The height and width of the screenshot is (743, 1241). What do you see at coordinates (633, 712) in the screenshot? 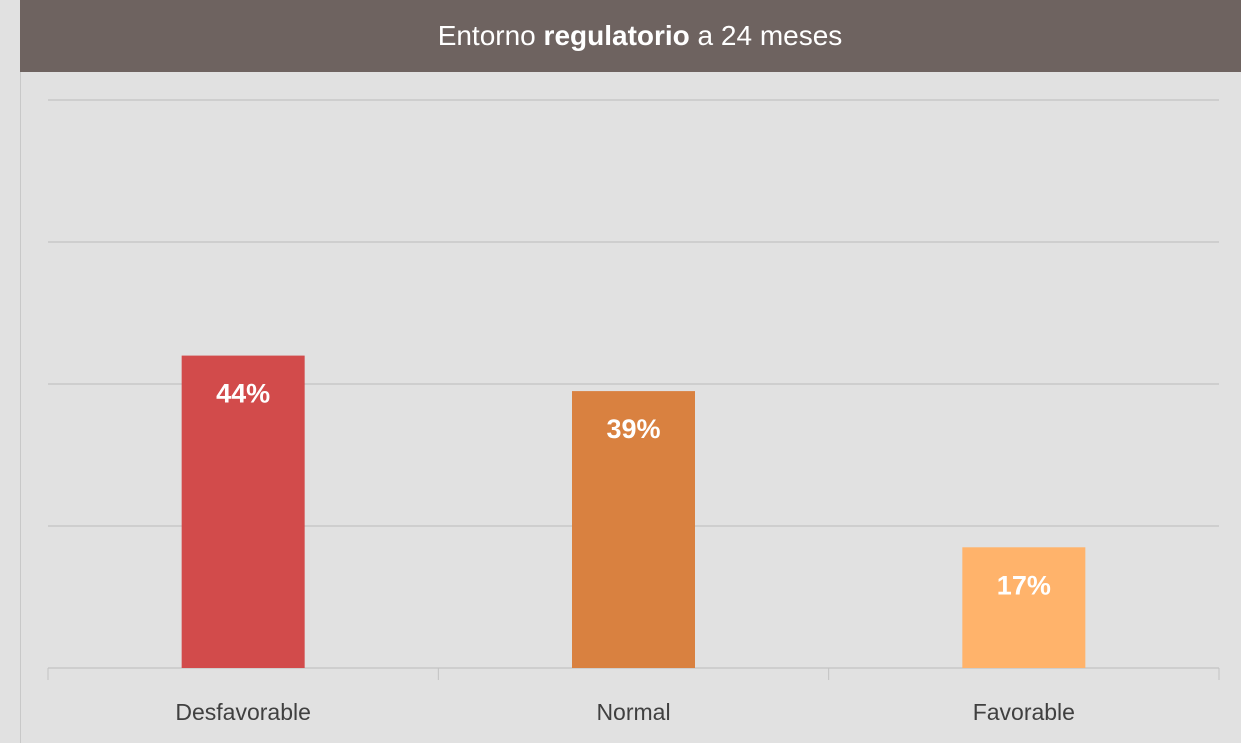
I see `x-tick-label: Normal` at bounding box center [633, 712].